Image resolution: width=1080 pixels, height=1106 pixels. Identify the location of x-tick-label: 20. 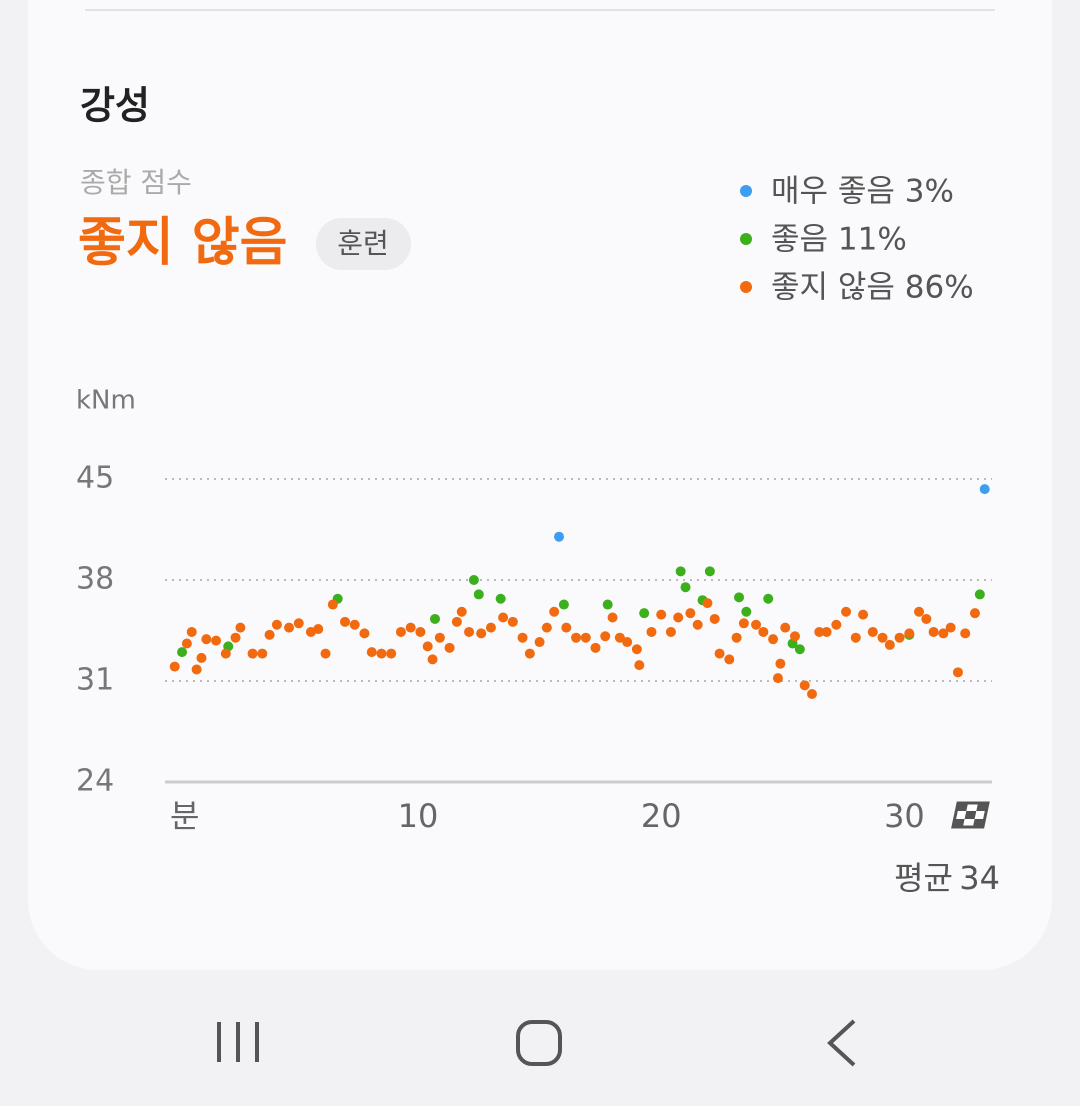
(661, 816).